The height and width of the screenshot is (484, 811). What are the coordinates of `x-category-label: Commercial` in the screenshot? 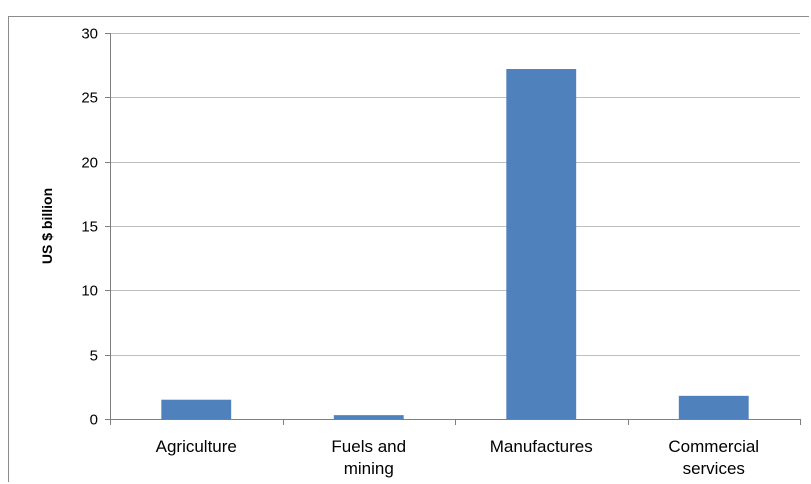 It's located at (713, 446).